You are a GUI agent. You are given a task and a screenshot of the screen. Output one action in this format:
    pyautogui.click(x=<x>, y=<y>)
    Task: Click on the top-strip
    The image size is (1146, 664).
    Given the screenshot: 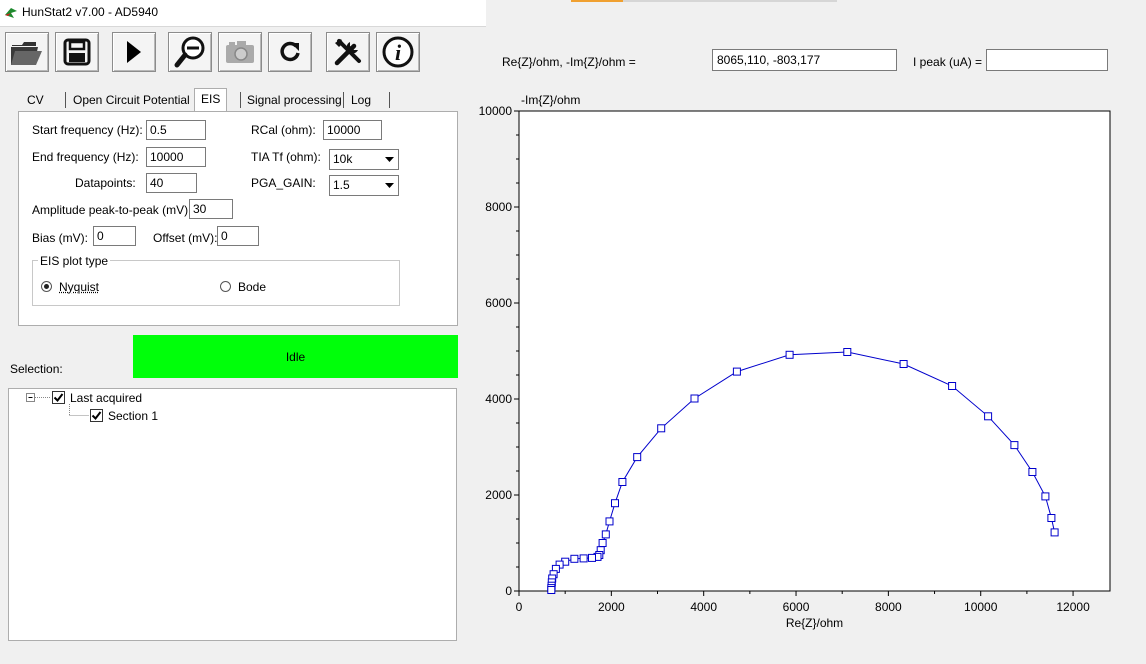 What is the action you would take?
    pyautogui.click(x=730, y=1)
    